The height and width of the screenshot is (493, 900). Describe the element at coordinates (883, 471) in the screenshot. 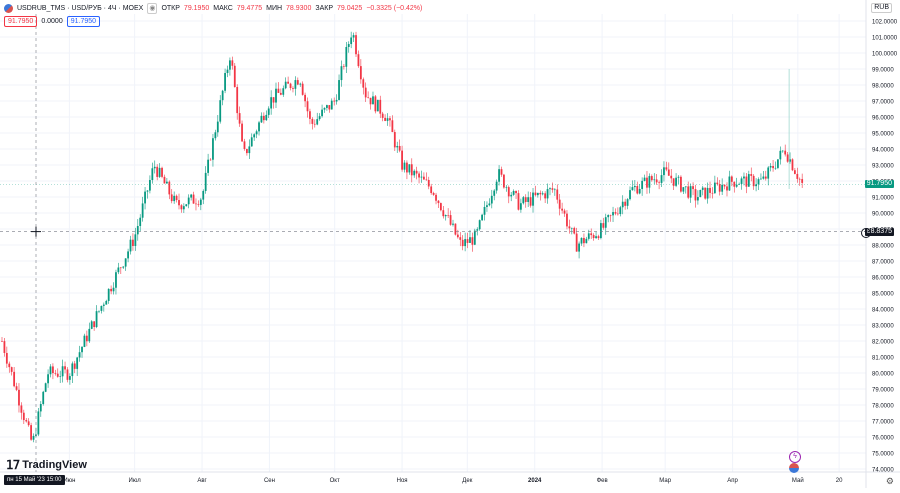

I see `price-tick-label: 74.0000` at that location.